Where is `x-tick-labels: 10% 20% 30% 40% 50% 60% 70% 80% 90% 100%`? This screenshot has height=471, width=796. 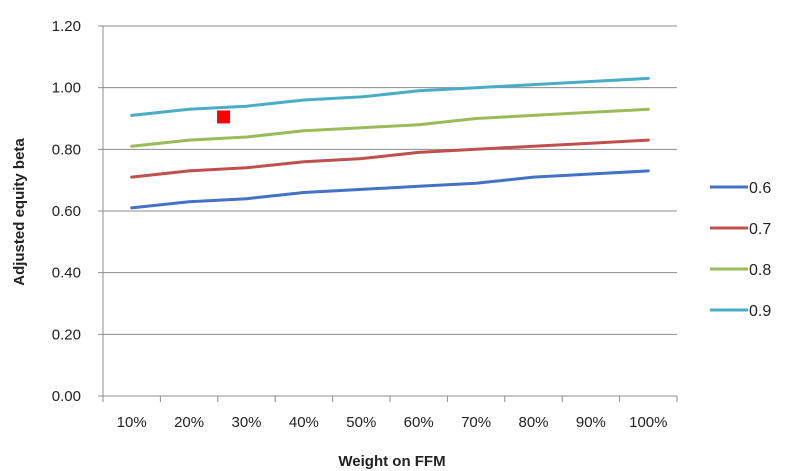
x-tick-labels: 10% 20% 30% 40% 50% 60% 70% 80% 90% 100% is located at coordinates (392, 422).